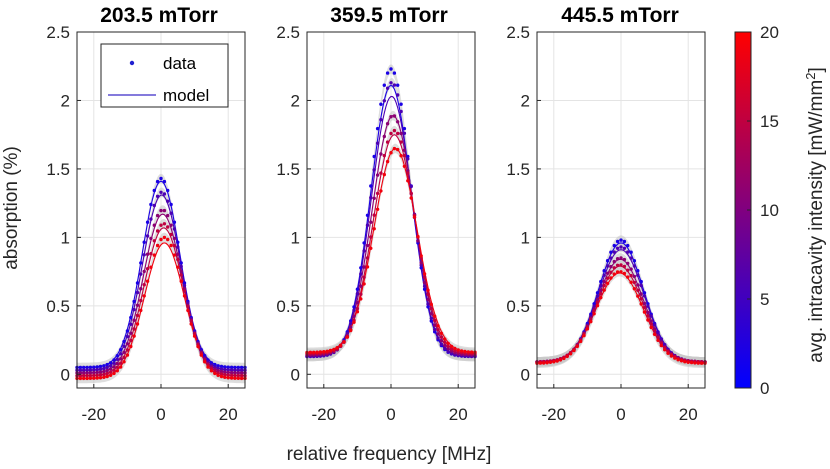 The width and height of the screenshot is (830, 469). What do you see at coordinates (389, 15) in the screenshot?
I see `panel-title-2: 359.5 mTorr` at bounding box center [389, 15].